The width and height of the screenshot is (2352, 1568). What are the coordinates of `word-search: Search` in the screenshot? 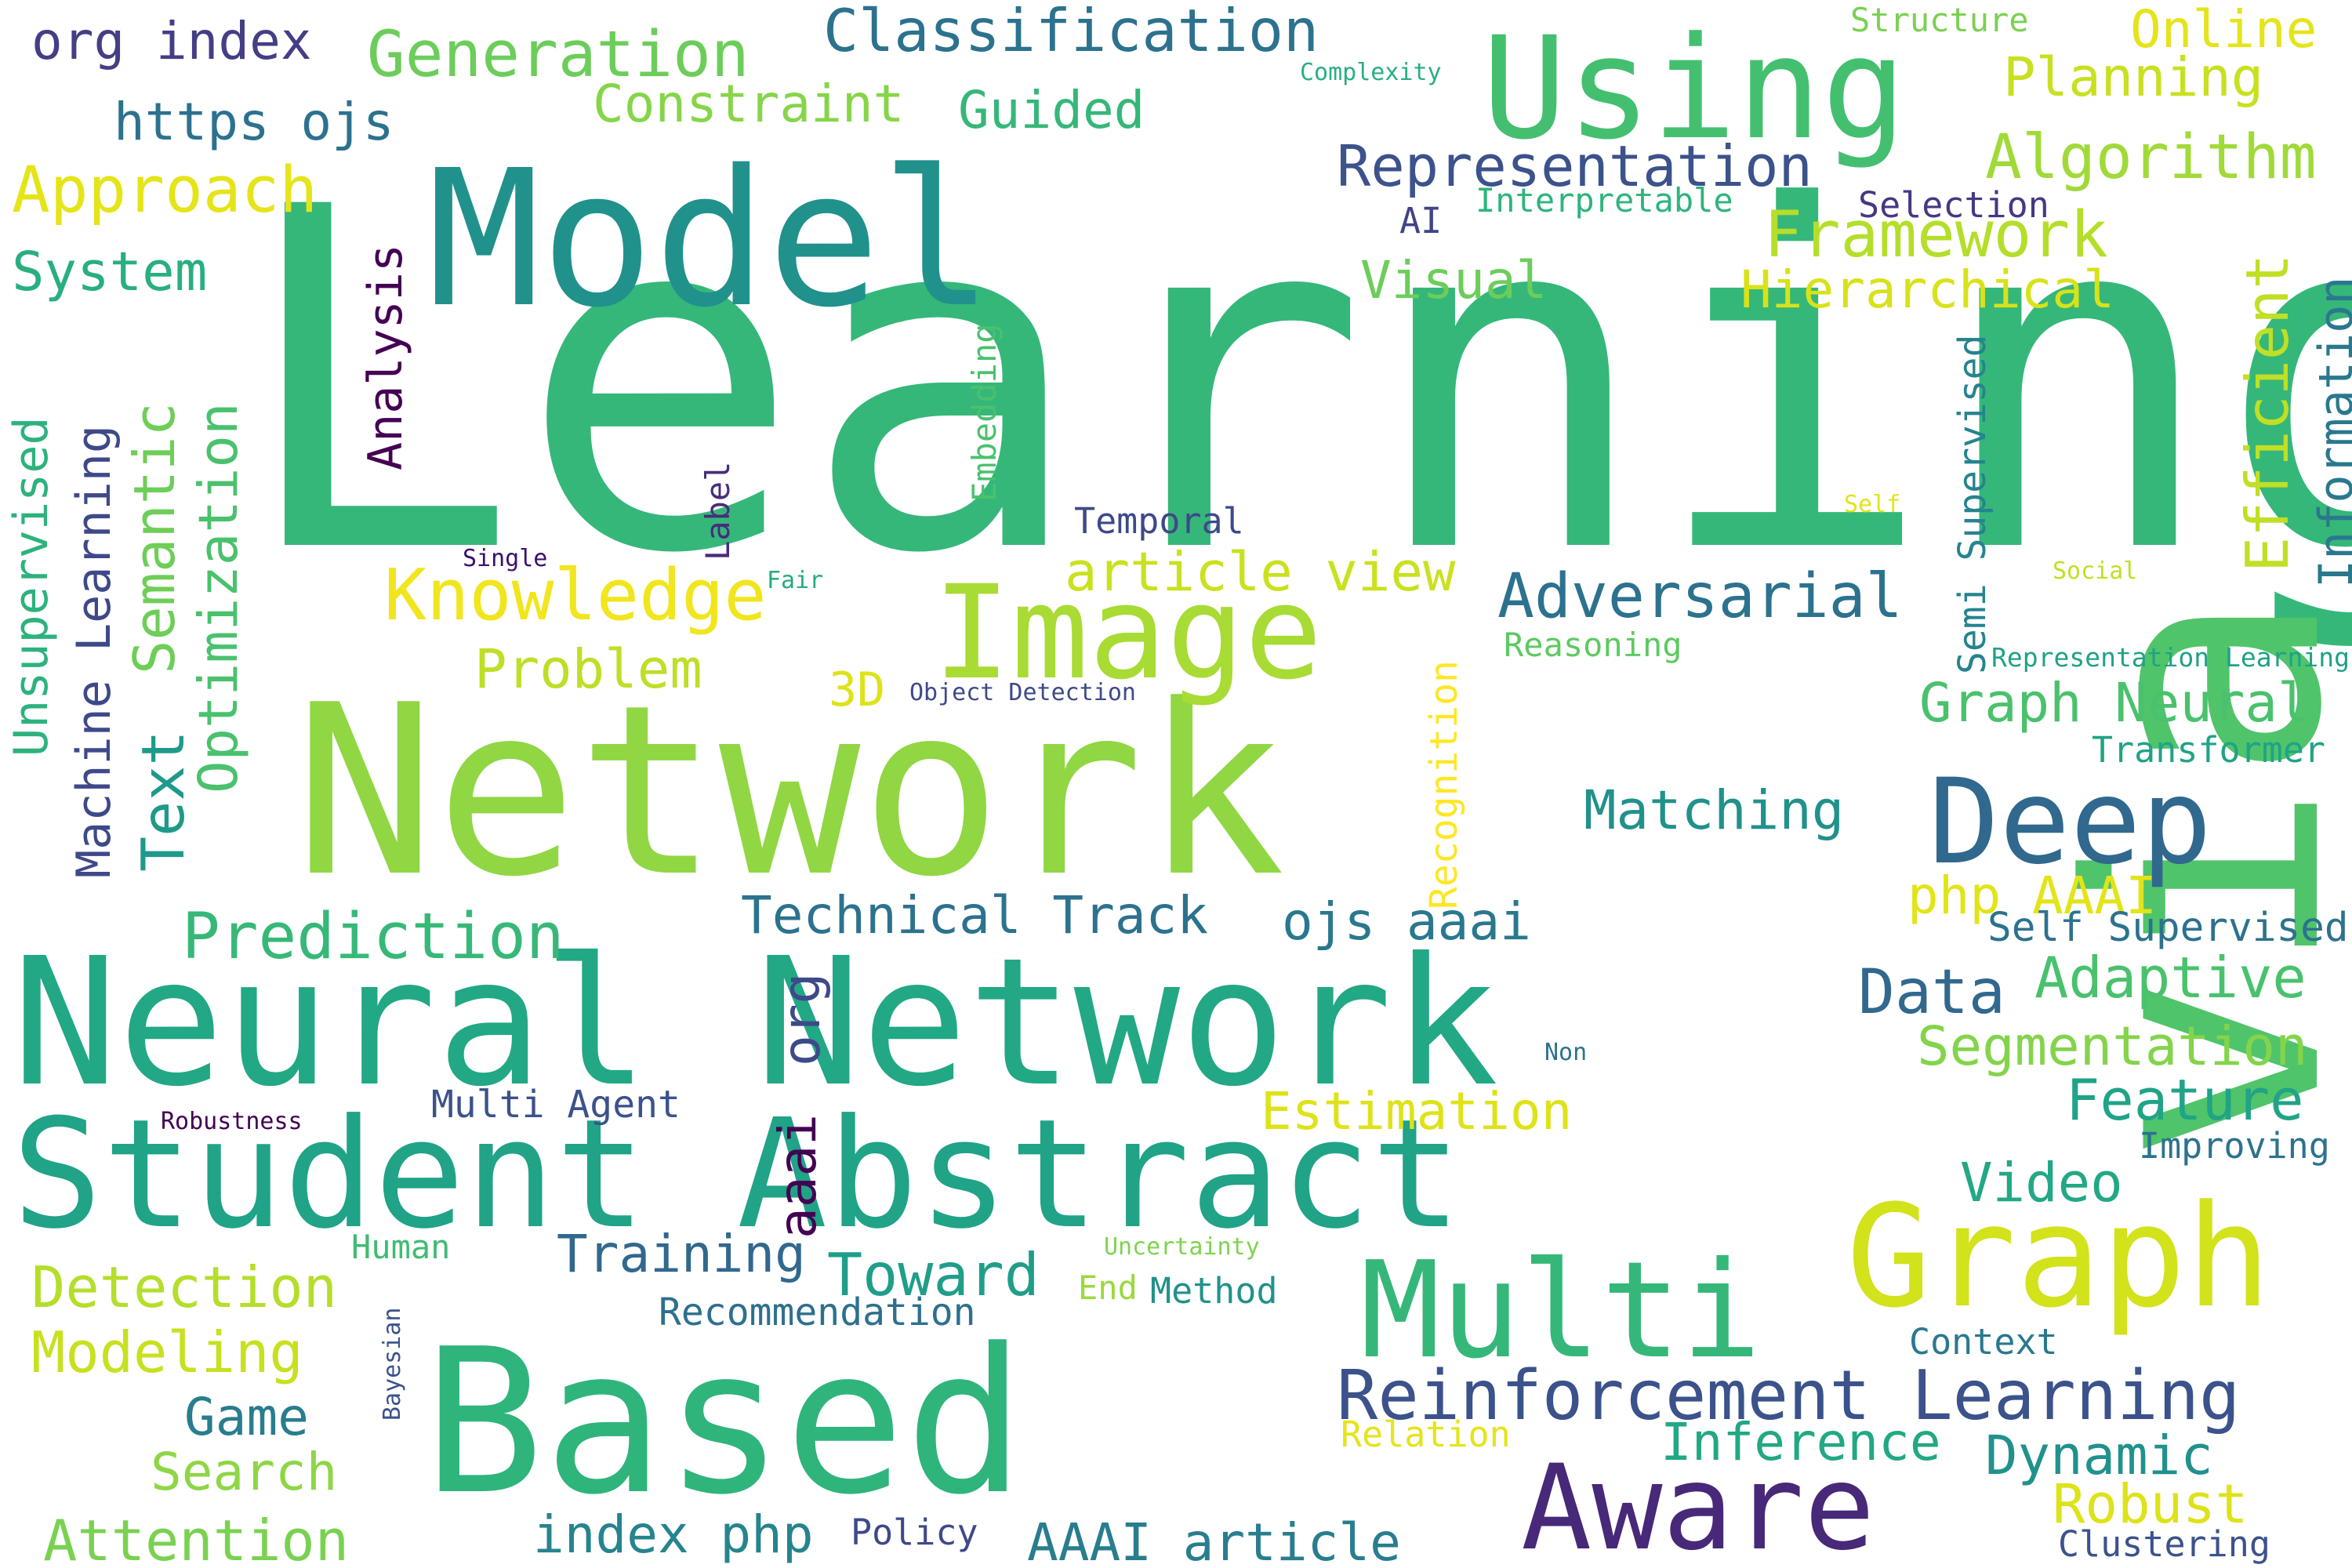 It's located at (244, 1472).